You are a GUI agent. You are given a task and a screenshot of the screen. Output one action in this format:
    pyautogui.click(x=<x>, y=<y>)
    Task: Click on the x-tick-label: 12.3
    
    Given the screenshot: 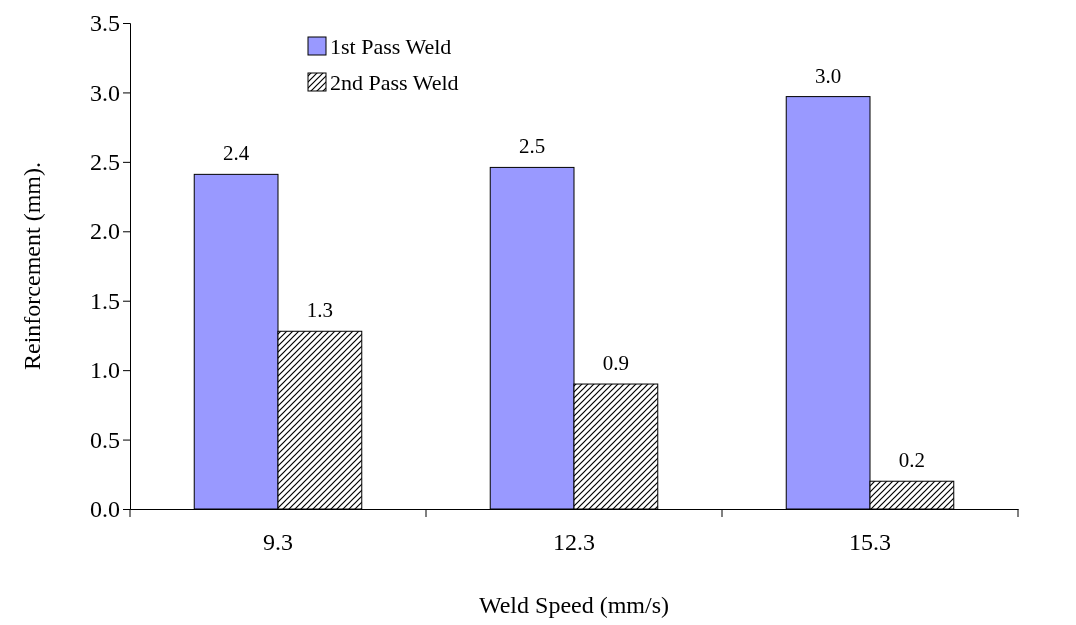 What is the action you would take?
    pyautogui.click(x=574, y=542)
    